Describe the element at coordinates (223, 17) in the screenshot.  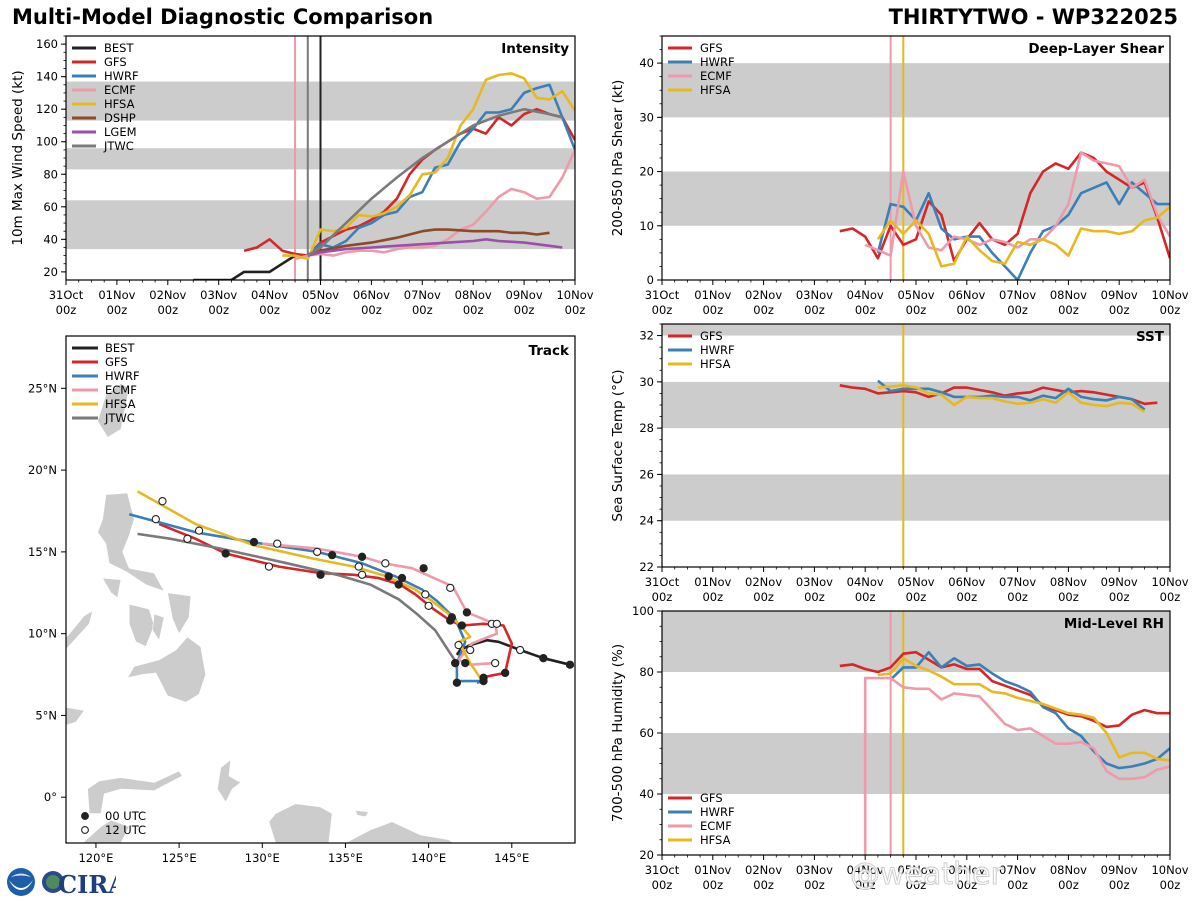
I see `page-title: Multi-Model Diagnostic Comparison` at that location.